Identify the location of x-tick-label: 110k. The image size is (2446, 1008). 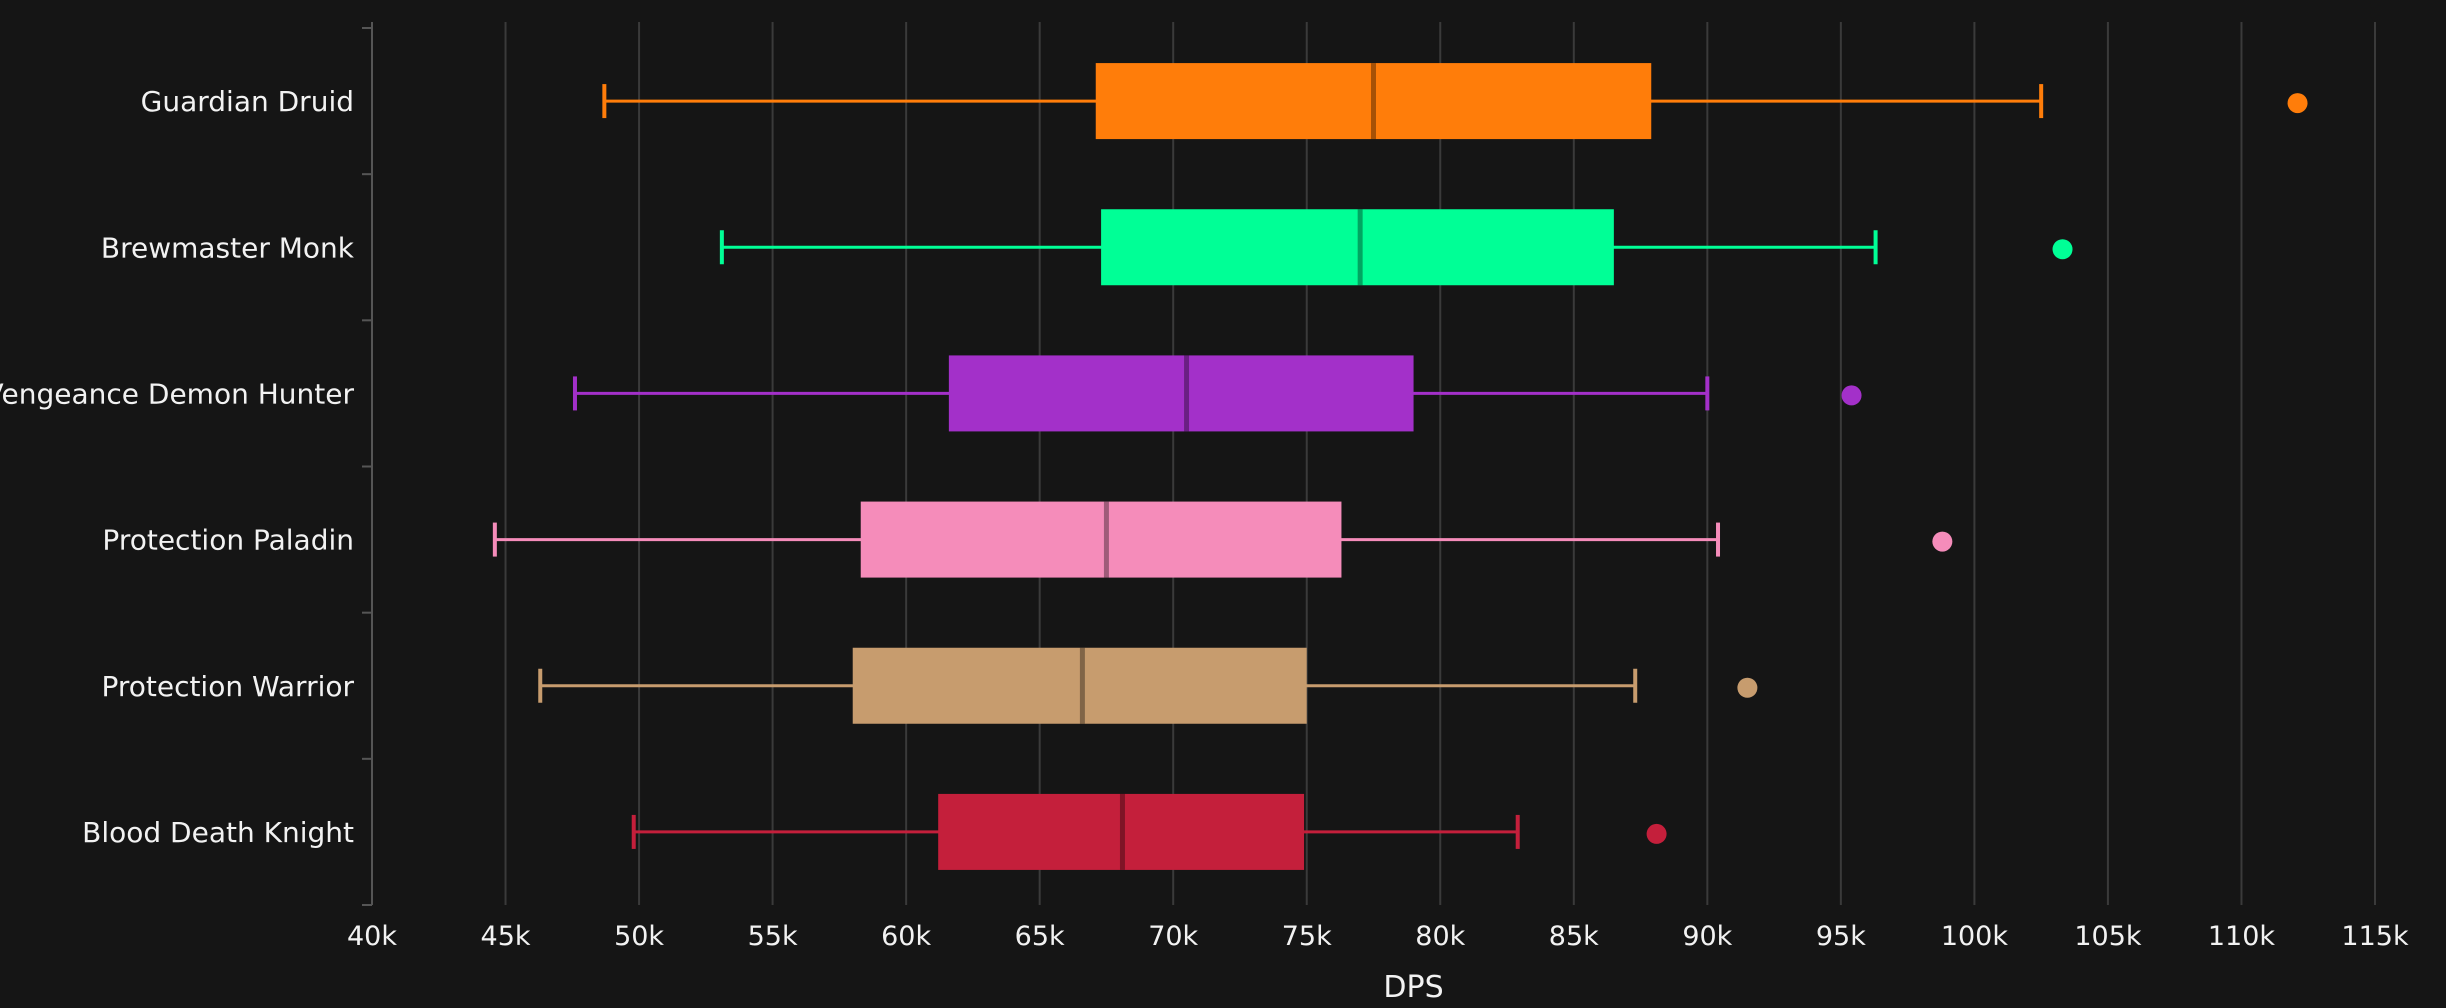
(2242, 936).